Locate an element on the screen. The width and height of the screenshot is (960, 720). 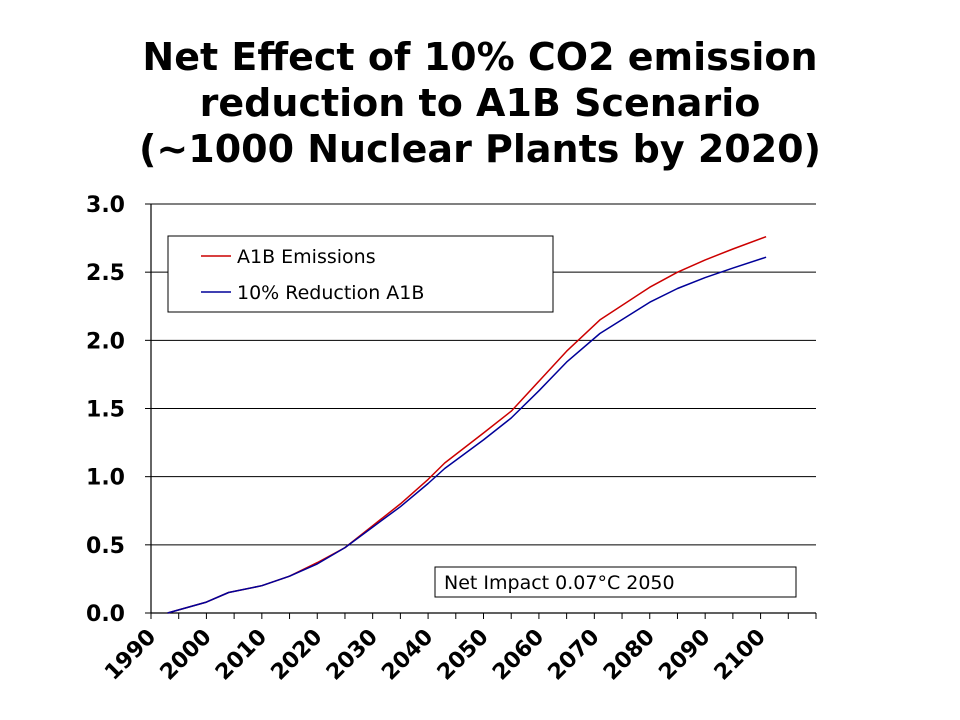
annotation-box: Net Impact 0.07°C 2050 is located at coordinates (615, 582).